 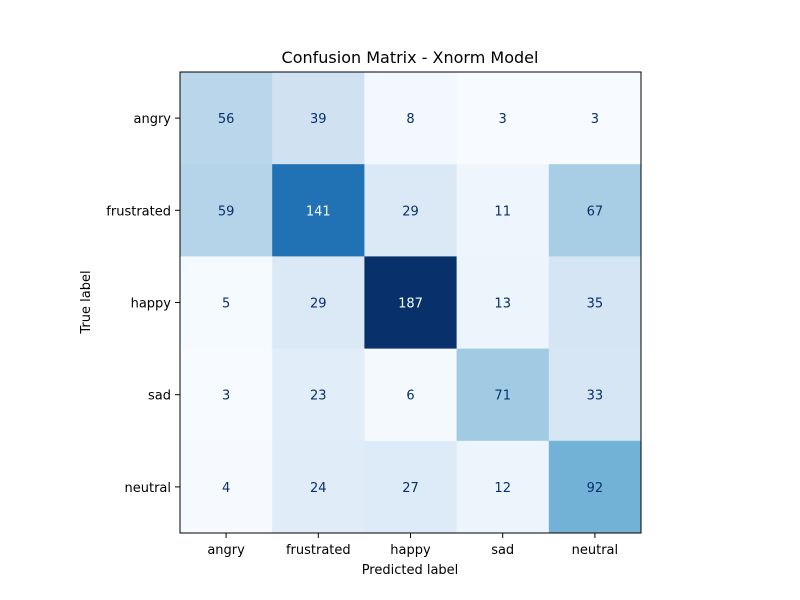 I want to click on heatmap-cell-neutral-happy, so click(x=411, y=487).